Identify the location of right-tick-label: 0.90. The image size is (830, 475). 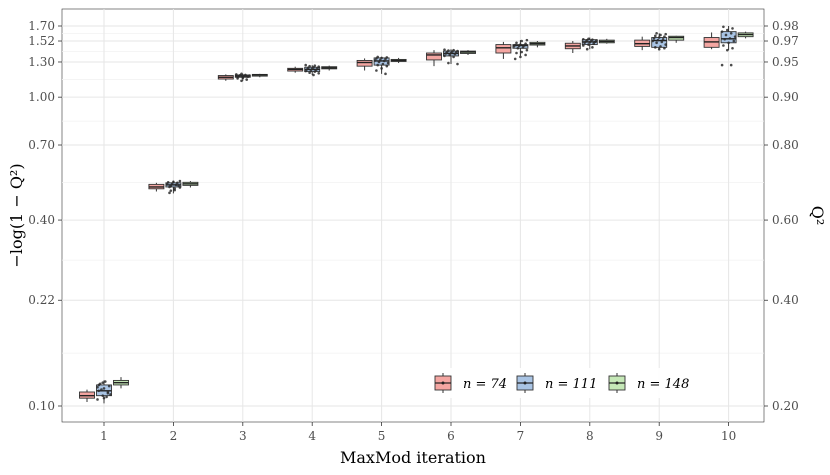
(785, 97).